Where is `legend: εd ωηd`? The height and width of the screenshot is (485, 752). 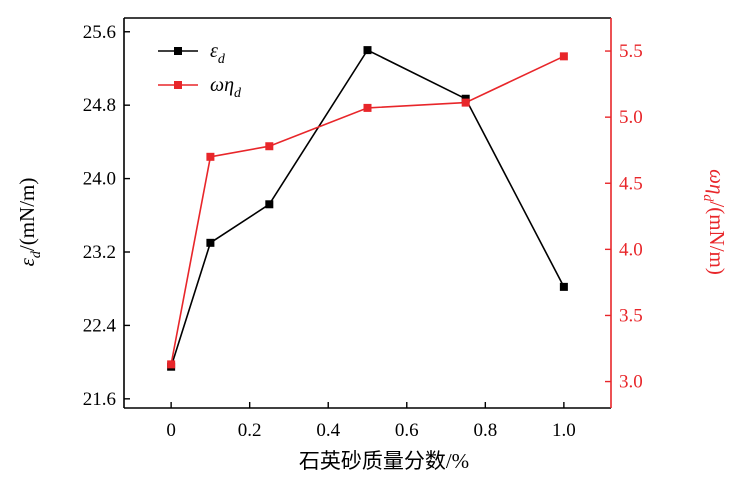 legend: εd ωηd is located at coordinates (200, 70).